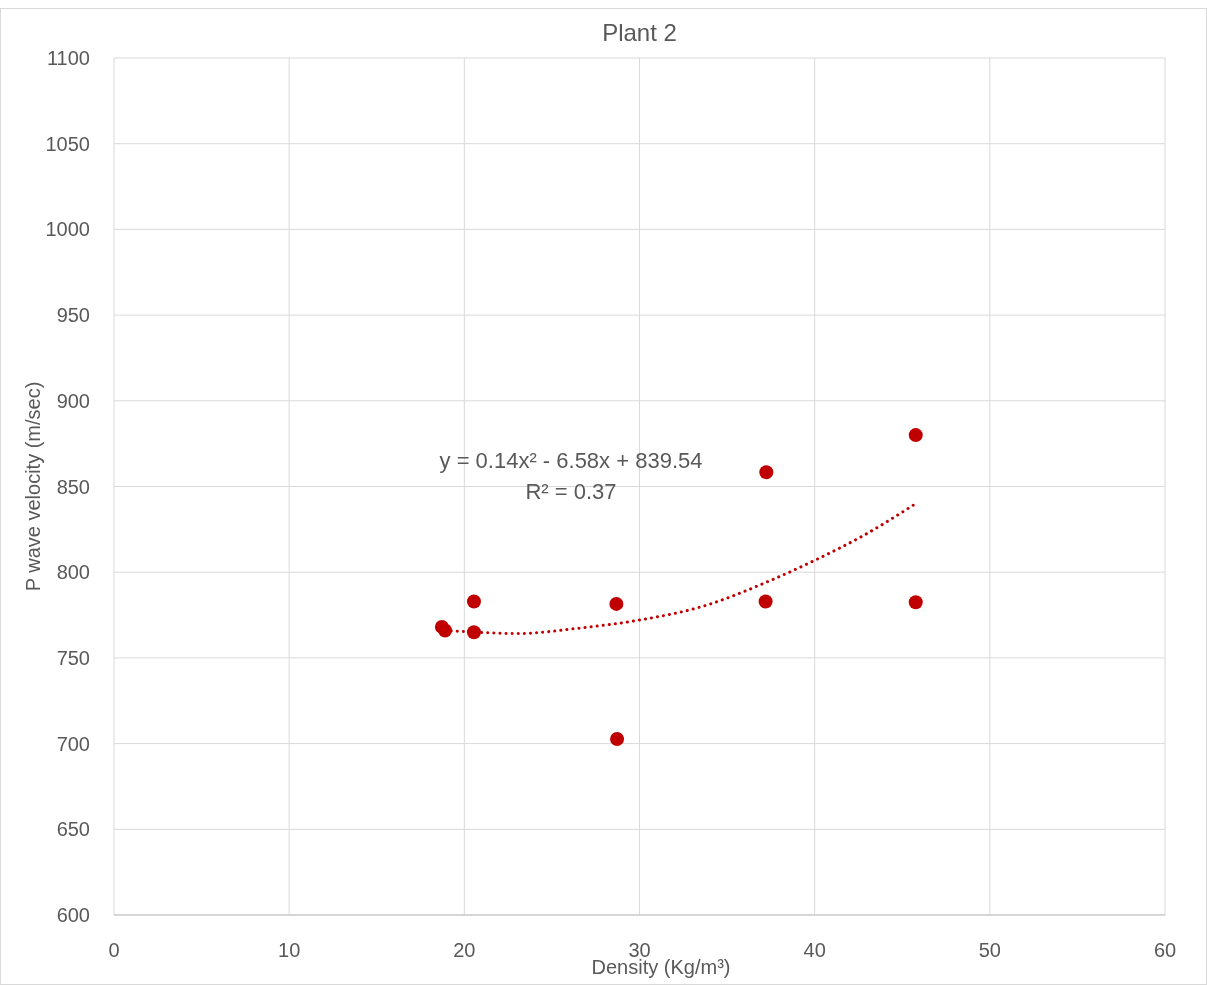  What do you see at coordinates (814, 950) in the screenshot?
I see `x-tick-label: 40` at bounding box center [814, 950].